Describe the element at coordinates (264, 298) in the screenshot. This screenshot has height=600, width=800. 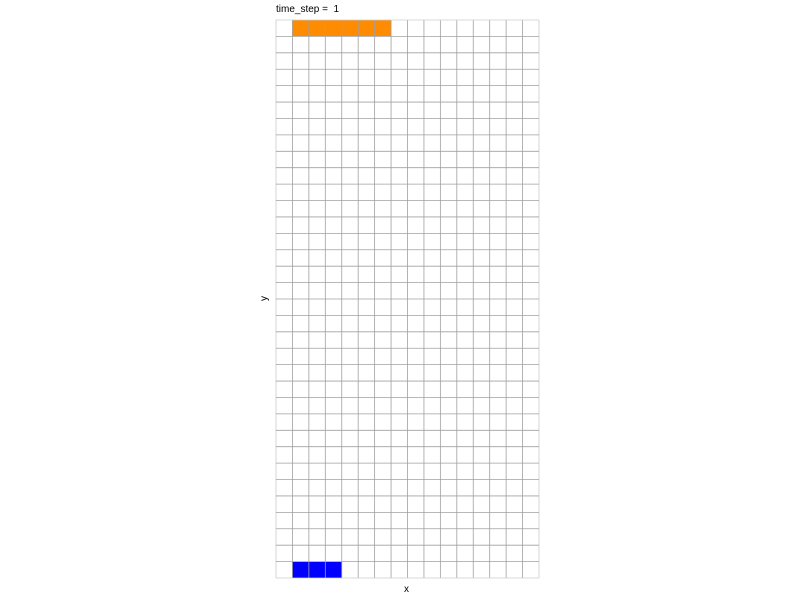
I see `y-axis-label: y` at that location.